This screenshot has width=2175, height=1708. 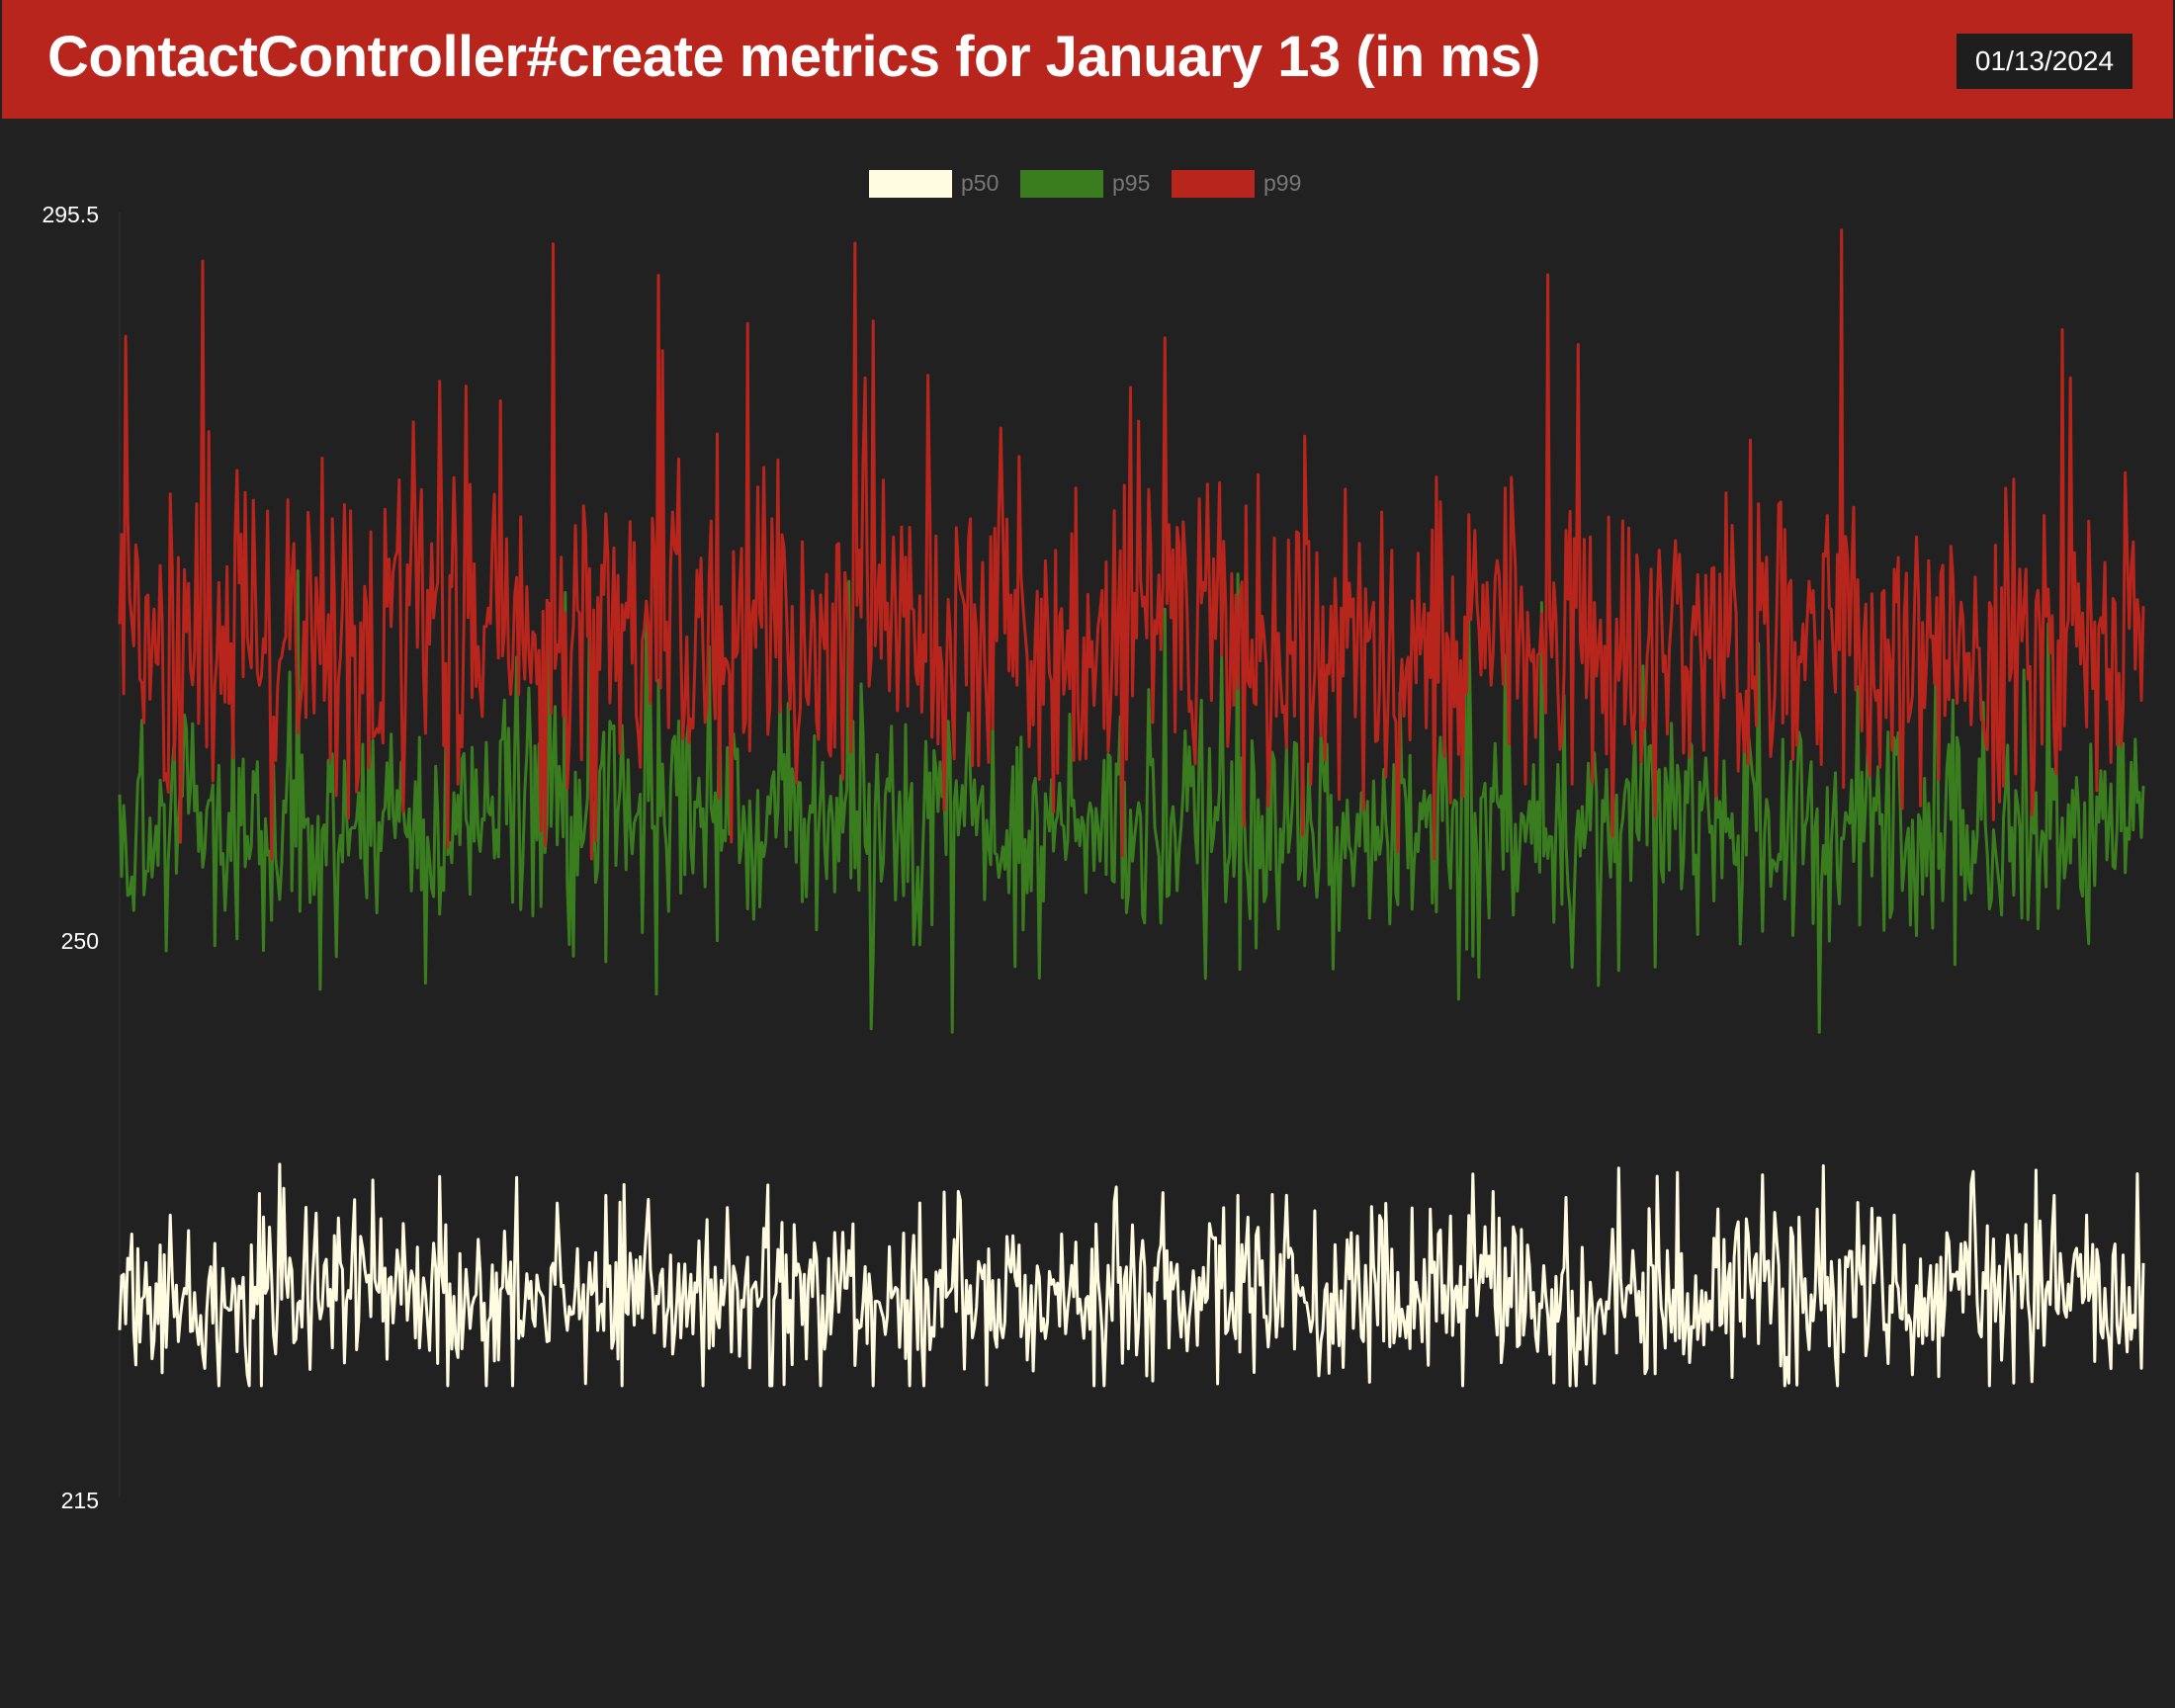 I want to click on y-tick-label-max: 295.5, so click(x=71, y=214).